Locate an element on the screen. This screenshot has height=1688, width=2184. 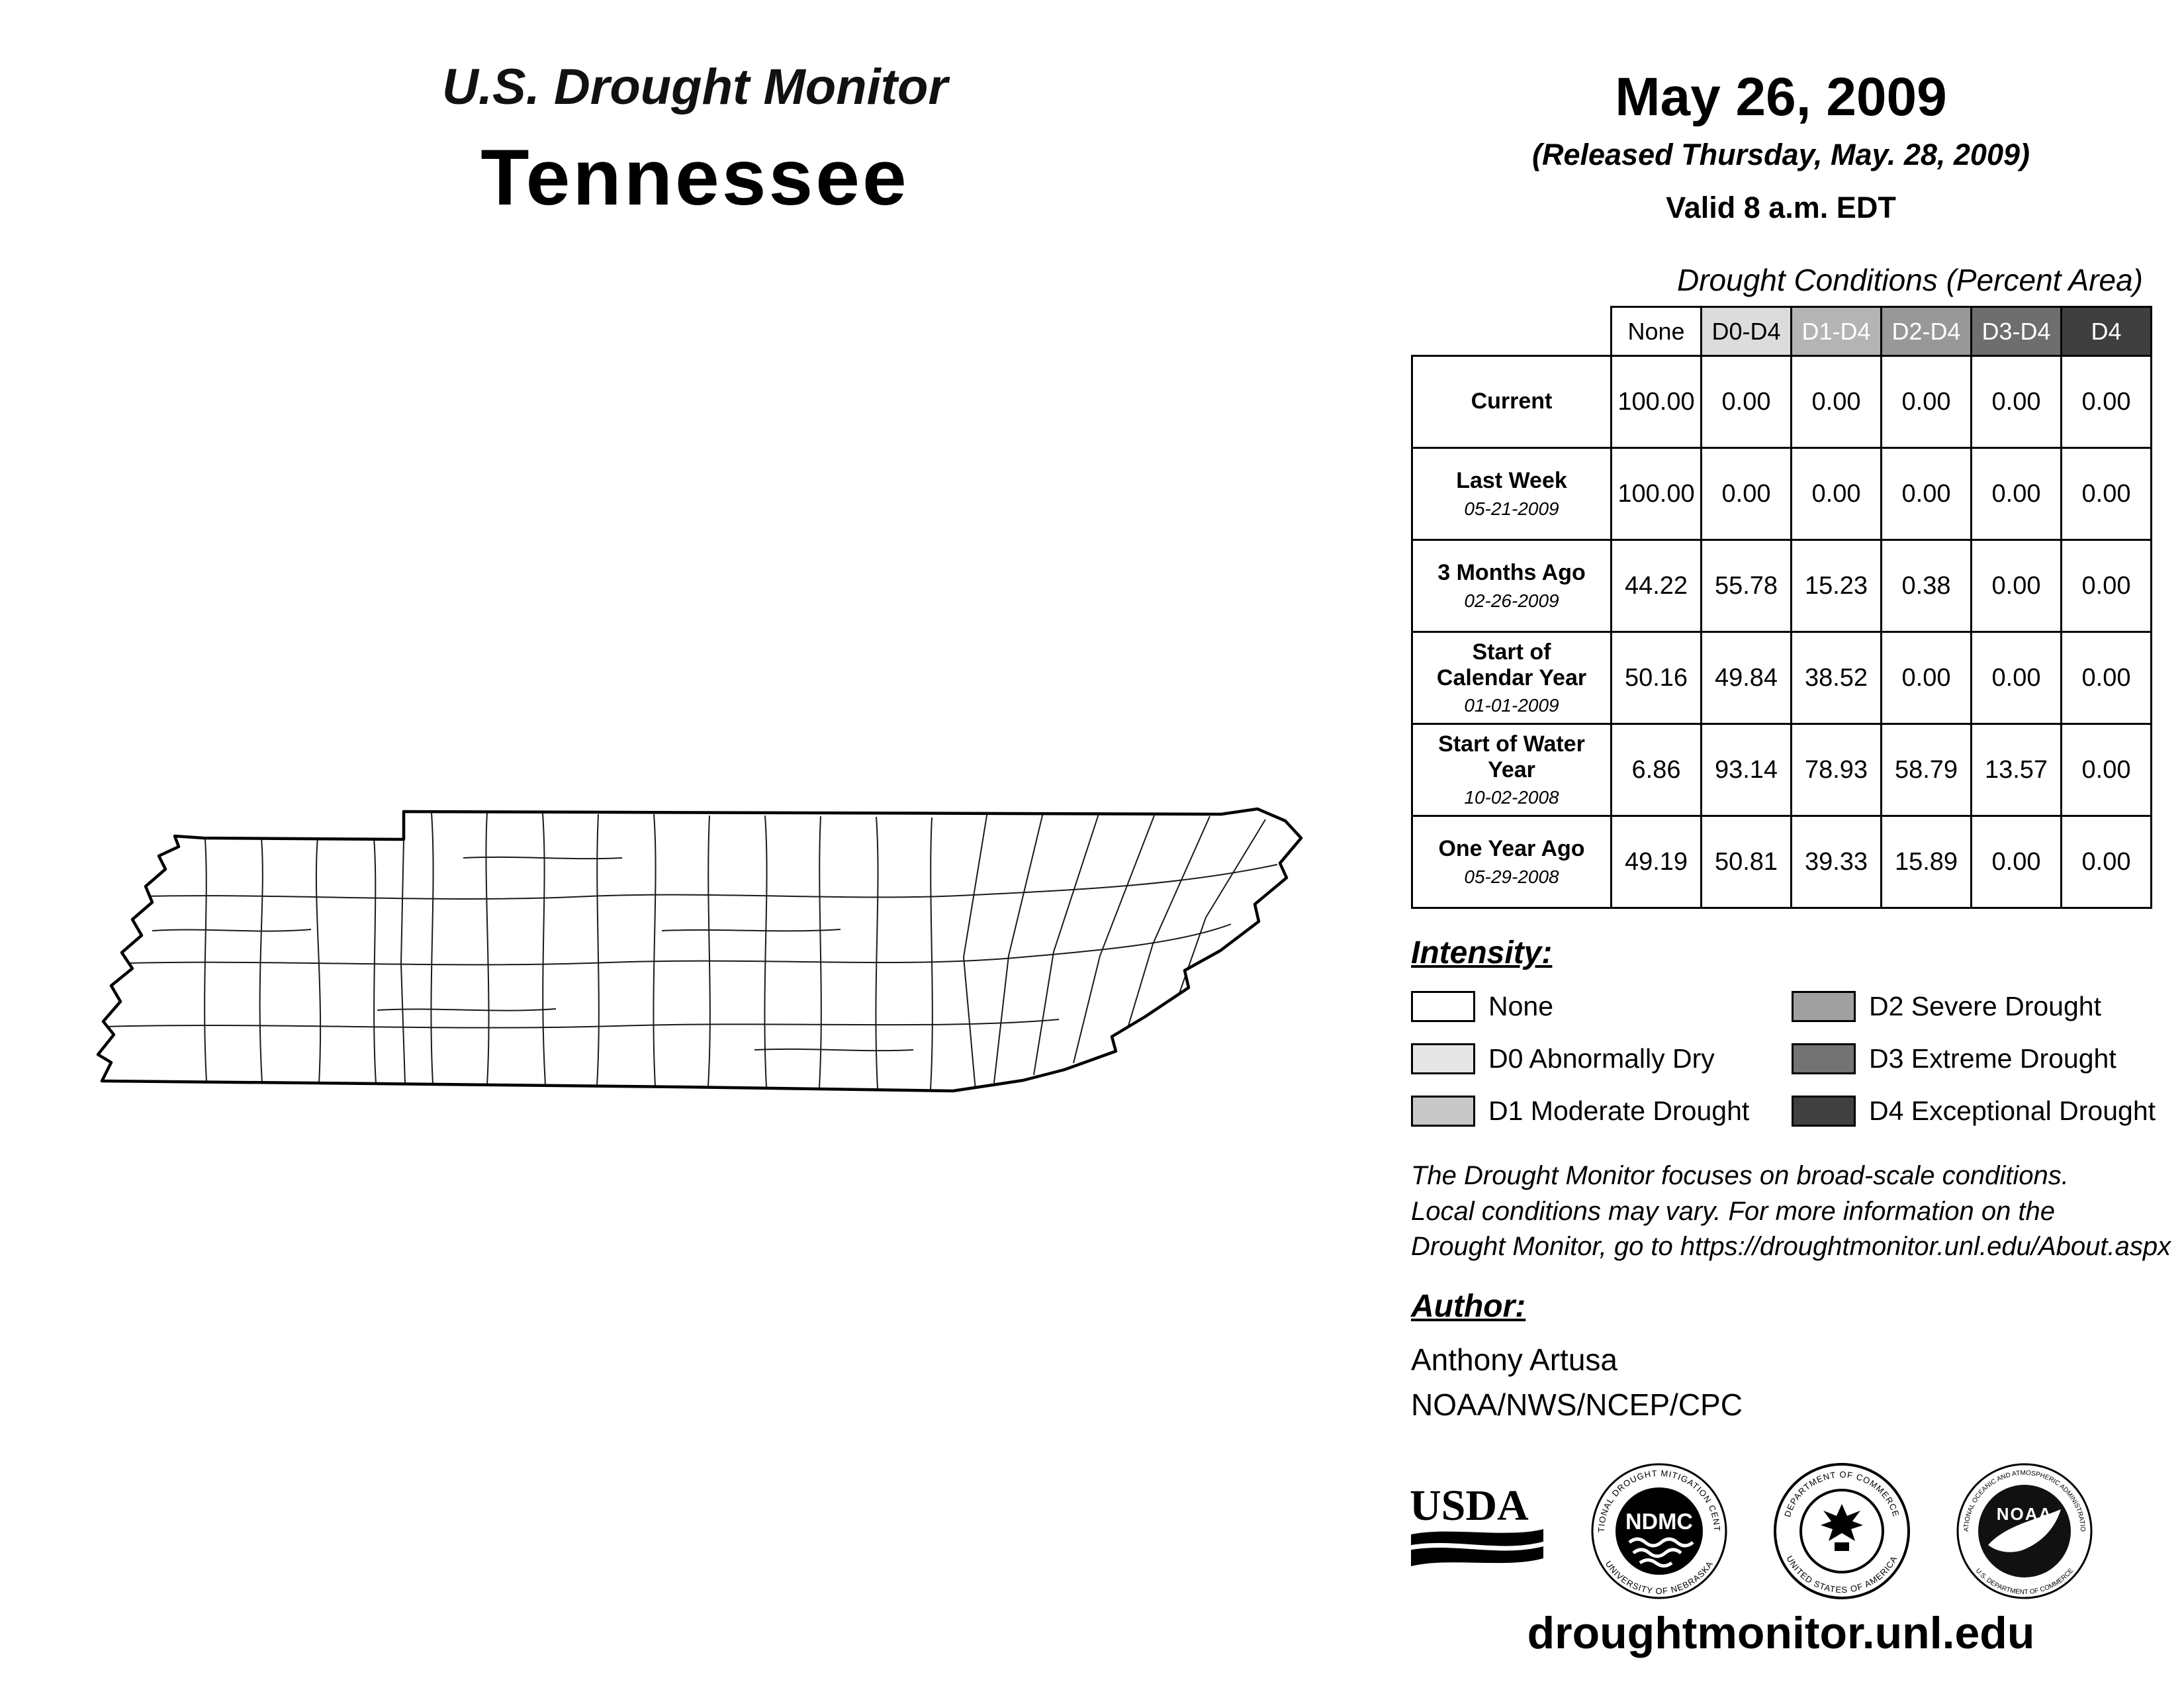
product-title: U.S. Drought Monitor is located at coordinates (694, 87).